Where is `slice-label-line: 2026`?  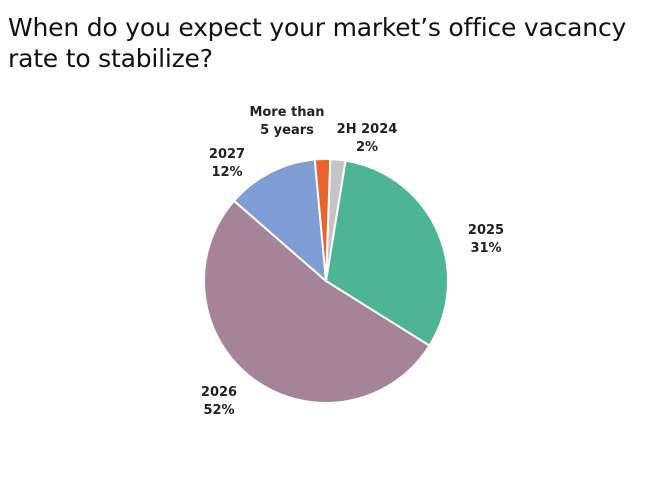 slice-label-line: 2026 is located at coordinates (219, 392).